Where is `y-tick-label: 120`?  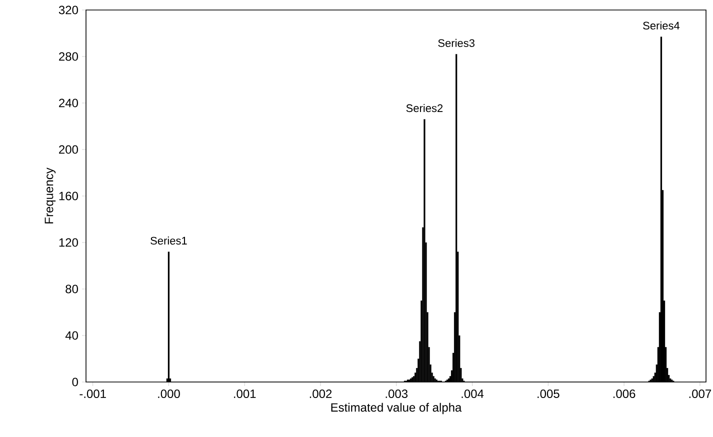
y-tick-label: 120 is located at coordinates (68, 242).